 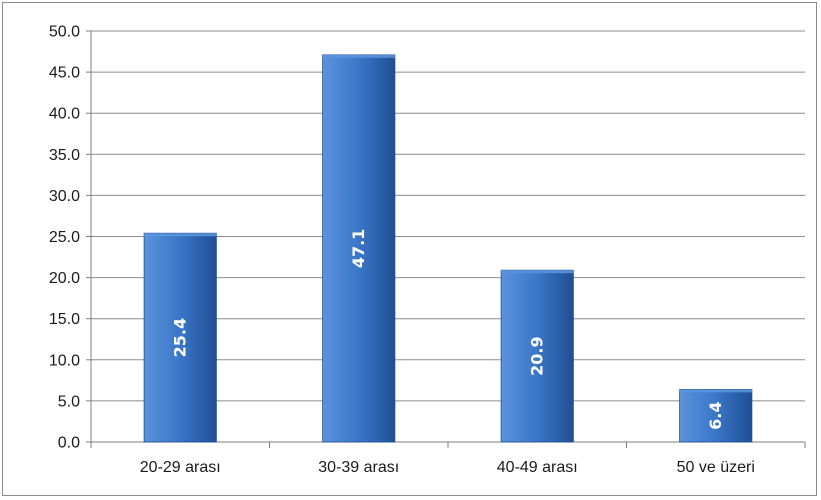 What do you see at coordinates (64, 360) in the screenshot?
I see `y-tick-label: 10.0` at bounding box center [64, 360].